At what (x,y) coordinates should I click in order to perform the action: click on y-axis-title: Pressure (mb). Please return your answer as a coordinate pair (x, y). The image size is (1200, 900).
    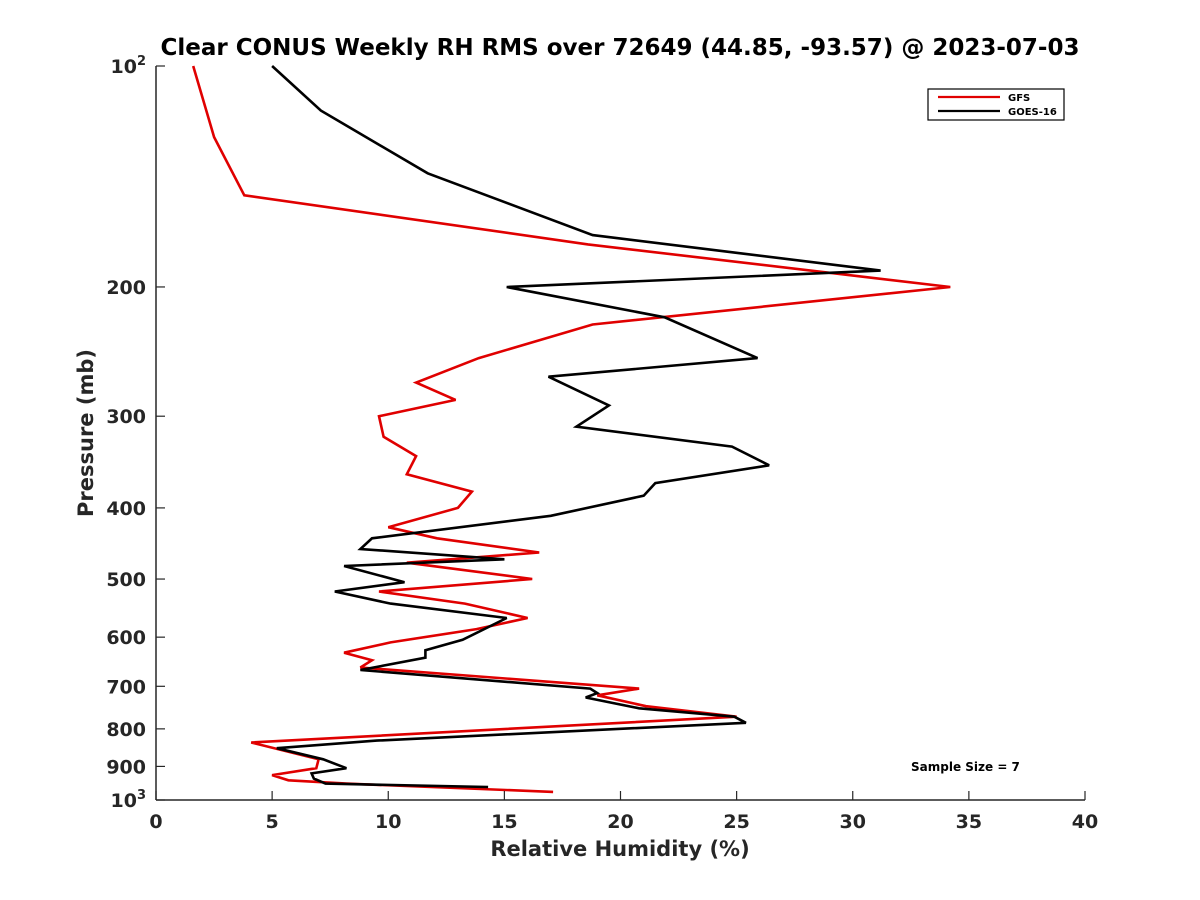
    Looking at the image, I should click on (86, 433).